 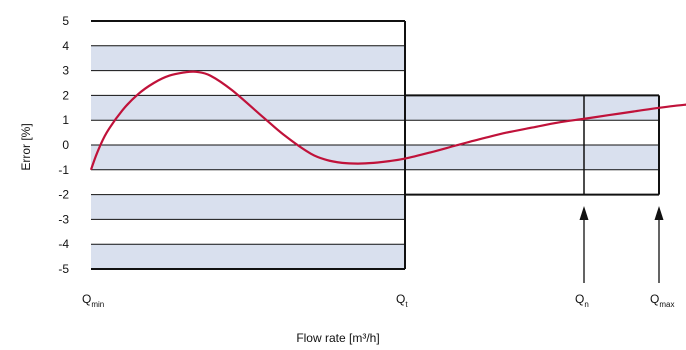 What do you see at coordinates (65, 95) in the screenshot?
I see `y-tick-label: 2` at bounding box center [65, 95].